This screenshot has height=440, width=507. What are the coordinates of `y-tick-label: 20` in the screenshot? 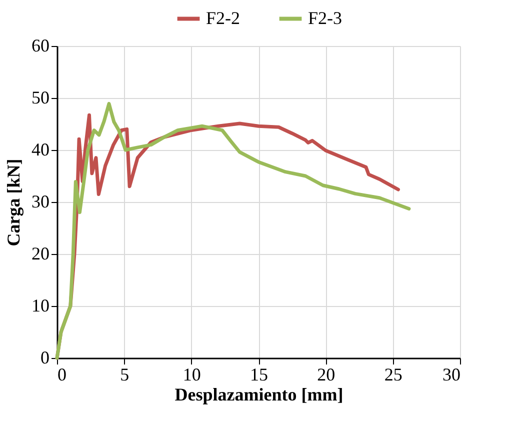 It's located at (41, 254).